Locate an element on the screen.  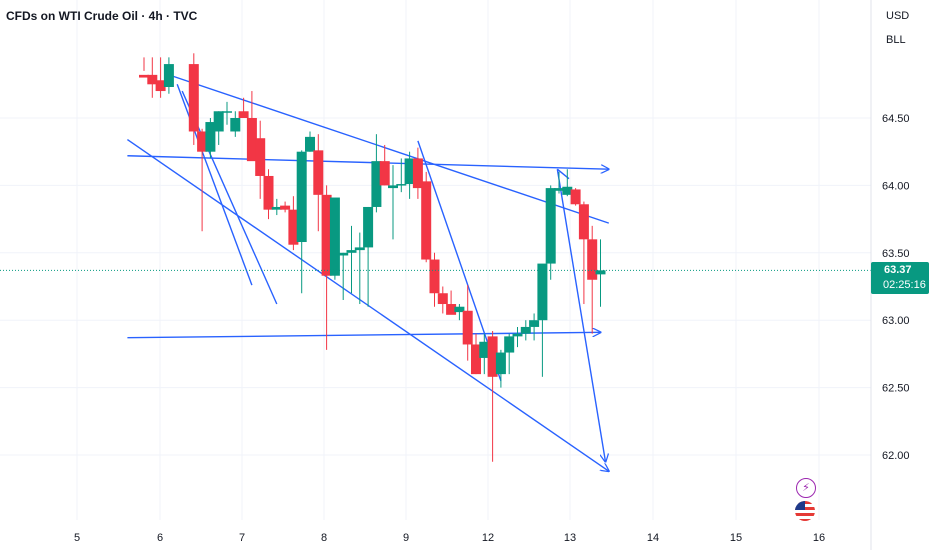
y-tick-label: 63.50 is located at coordinates (896, 254).